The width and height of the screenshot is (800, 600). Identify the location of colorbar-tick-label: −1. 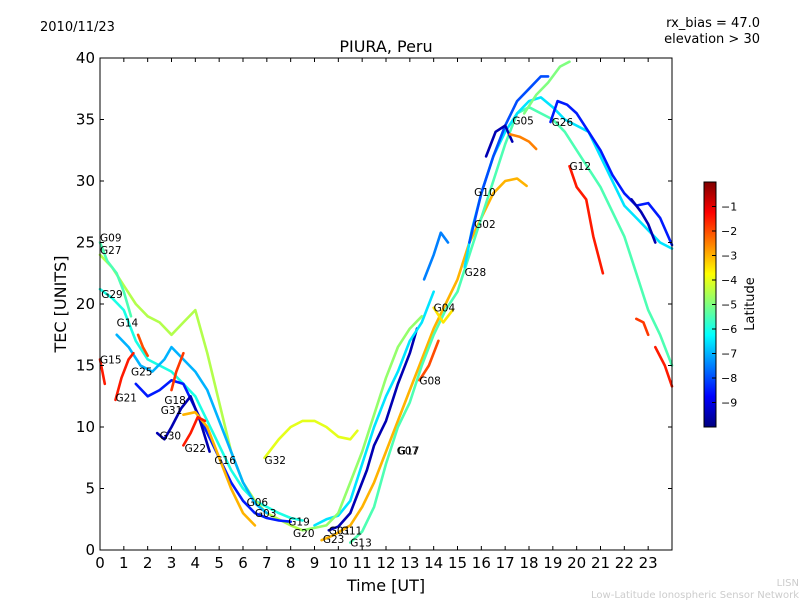
(729, 207).